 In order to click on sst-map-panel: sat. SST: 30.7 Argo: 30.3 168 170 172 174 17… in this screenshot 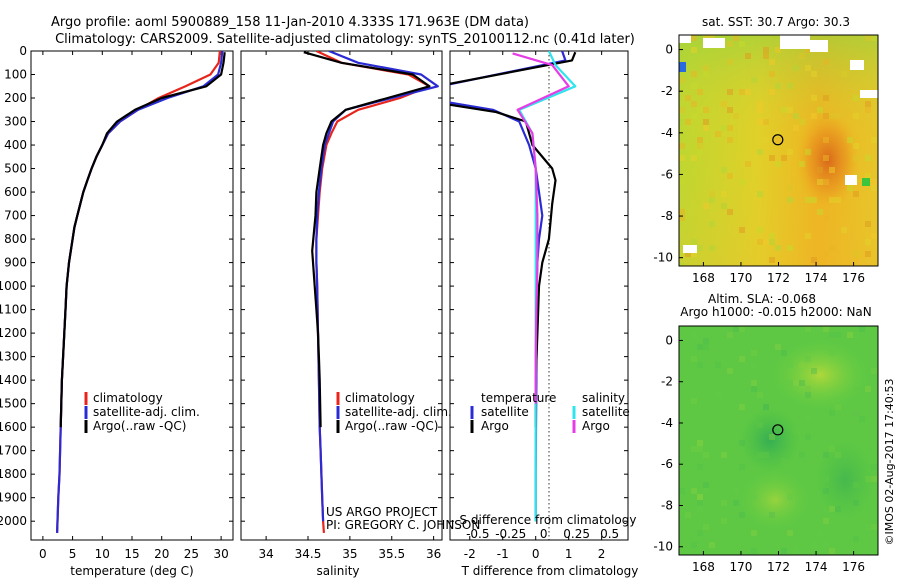, I will do `click(766, 150)`.